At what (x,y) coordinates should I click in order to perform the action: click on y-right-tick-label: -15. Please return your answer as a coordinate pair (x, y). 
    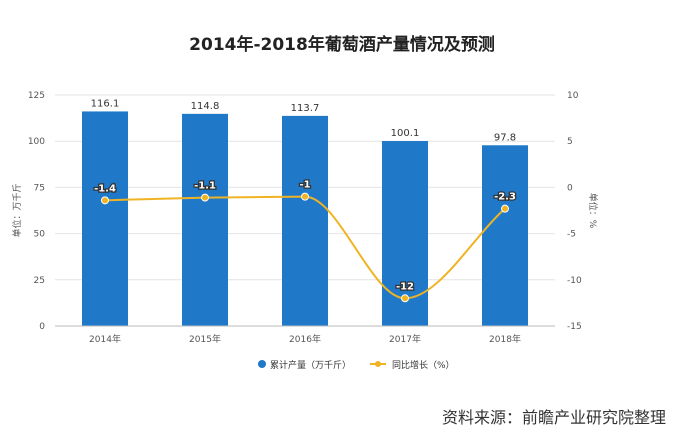
    Looking at the image, I should click on (574, 327).